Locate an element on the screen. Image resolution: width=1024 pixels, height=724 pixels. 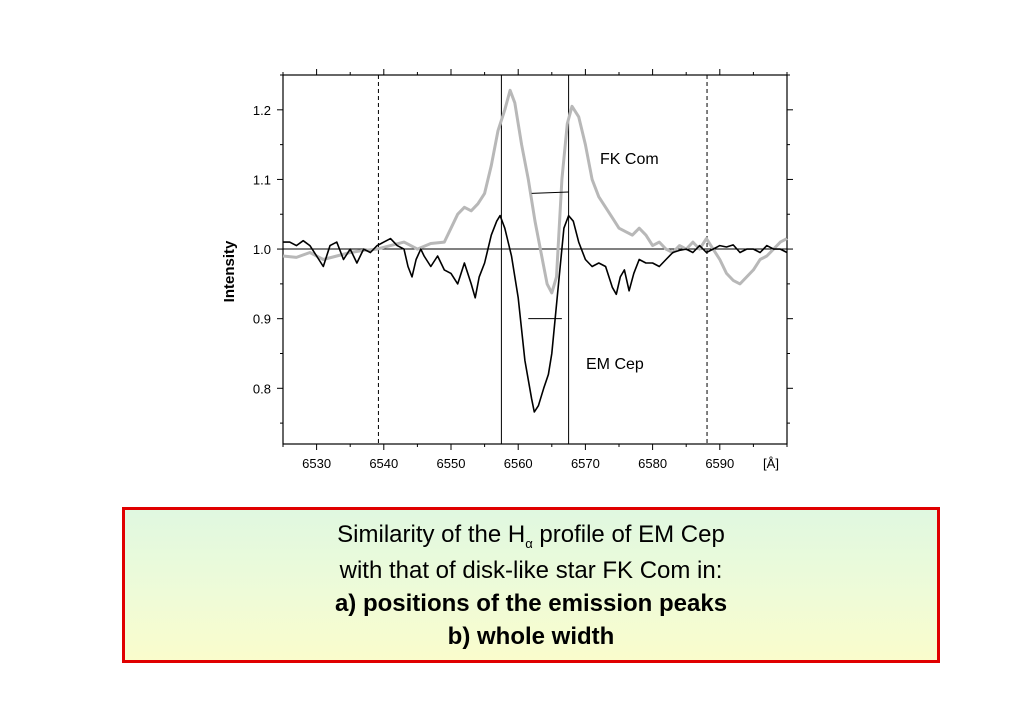
x-tick-label: 6540 is located at coordinates (383, 463).